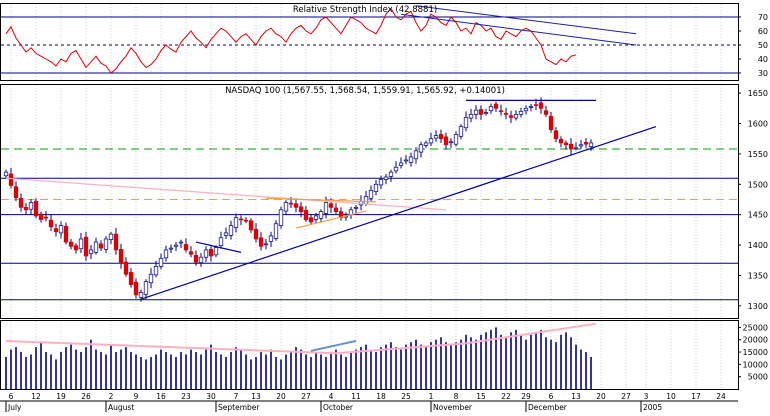 The width and height of the screenshot is (770, 416). I want to click on volume-tick-label: 20000, so click(755, 340).